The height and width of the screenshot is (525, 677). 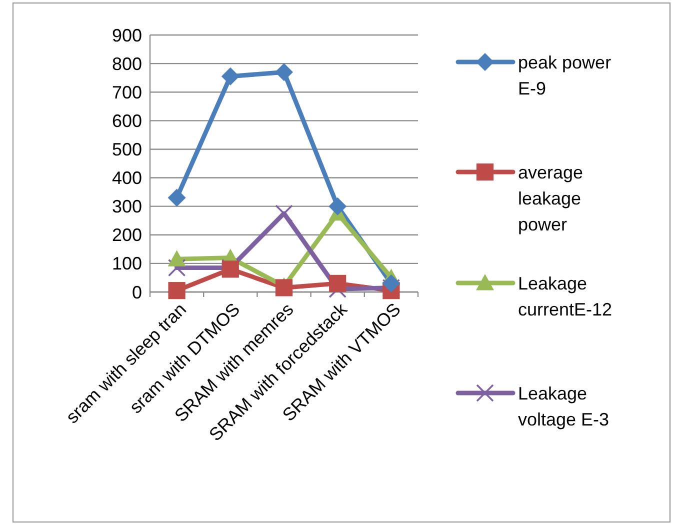 I want to click on y-tick-label: 900, so click(x=127, y=35).